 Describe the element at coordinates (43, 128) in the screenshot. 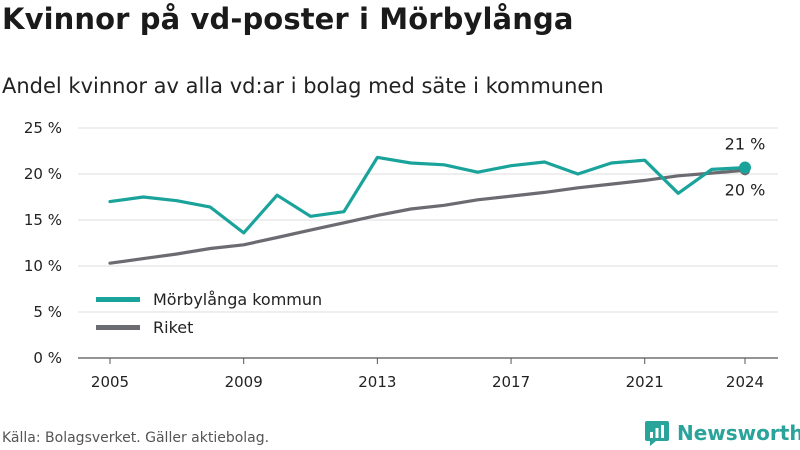

I see `y-tick-label: 25 %` at that location.